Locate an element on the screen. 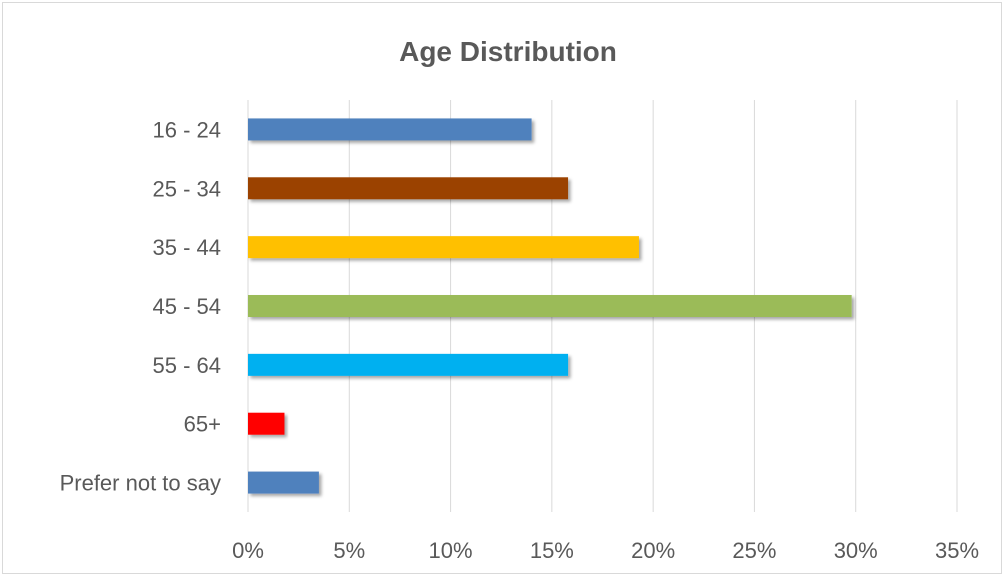  x-tick-label: 30% is located at coordinates (856, 550).